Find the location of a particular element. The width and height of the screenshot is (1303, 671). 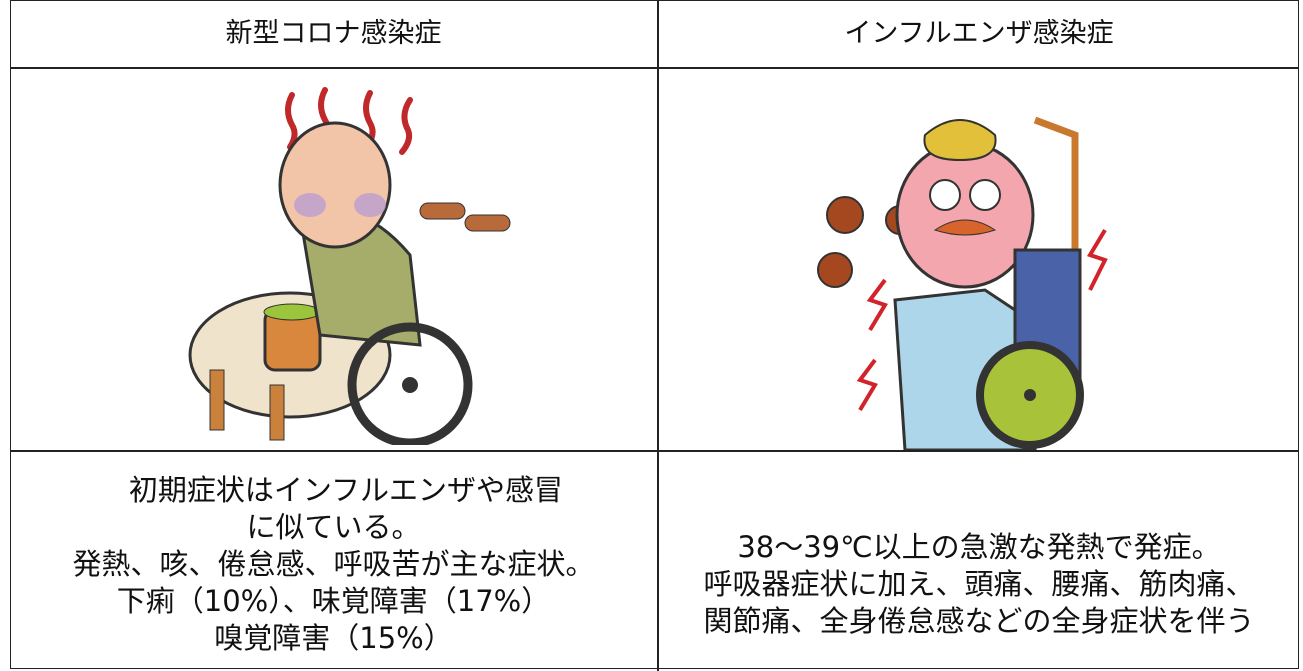

text-line: 関節痛、全身倦怠感などの全身症状を伴う is located at coordinates (979, 621).